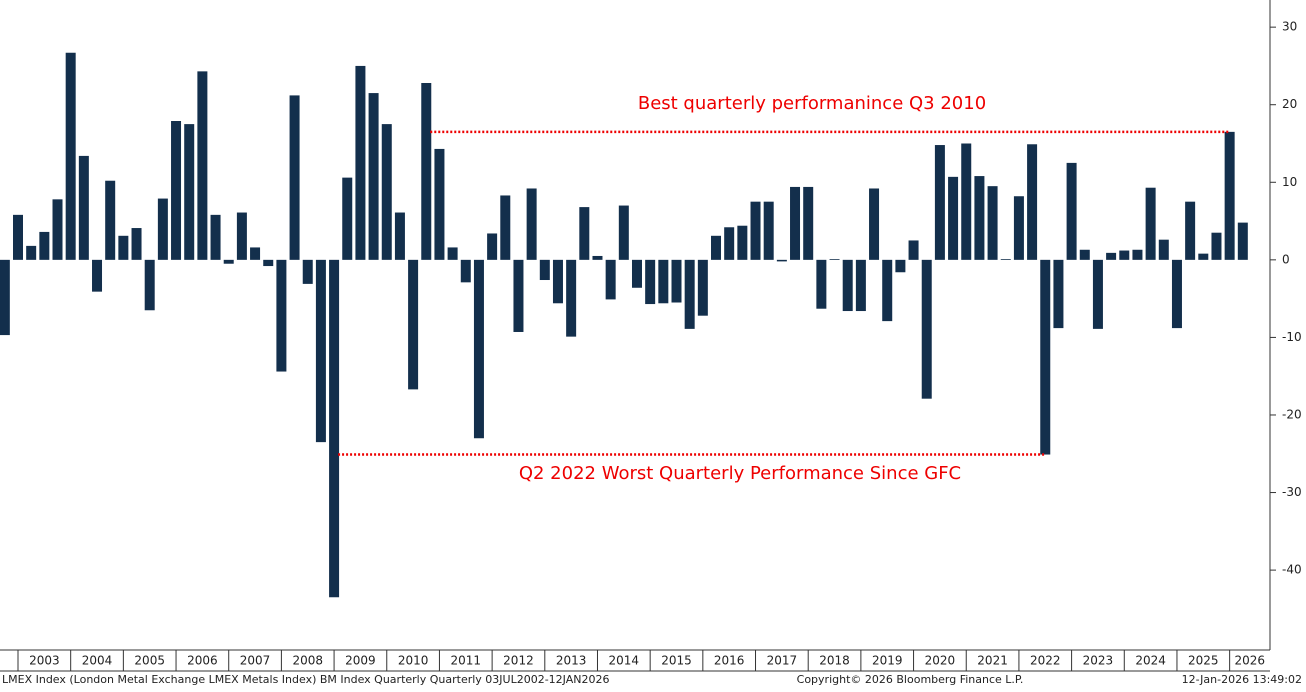  What do you see at coordinates (360, 661) in the screenshot?
I see `x-tick-label: 2009` at bounding box center [360, 661].